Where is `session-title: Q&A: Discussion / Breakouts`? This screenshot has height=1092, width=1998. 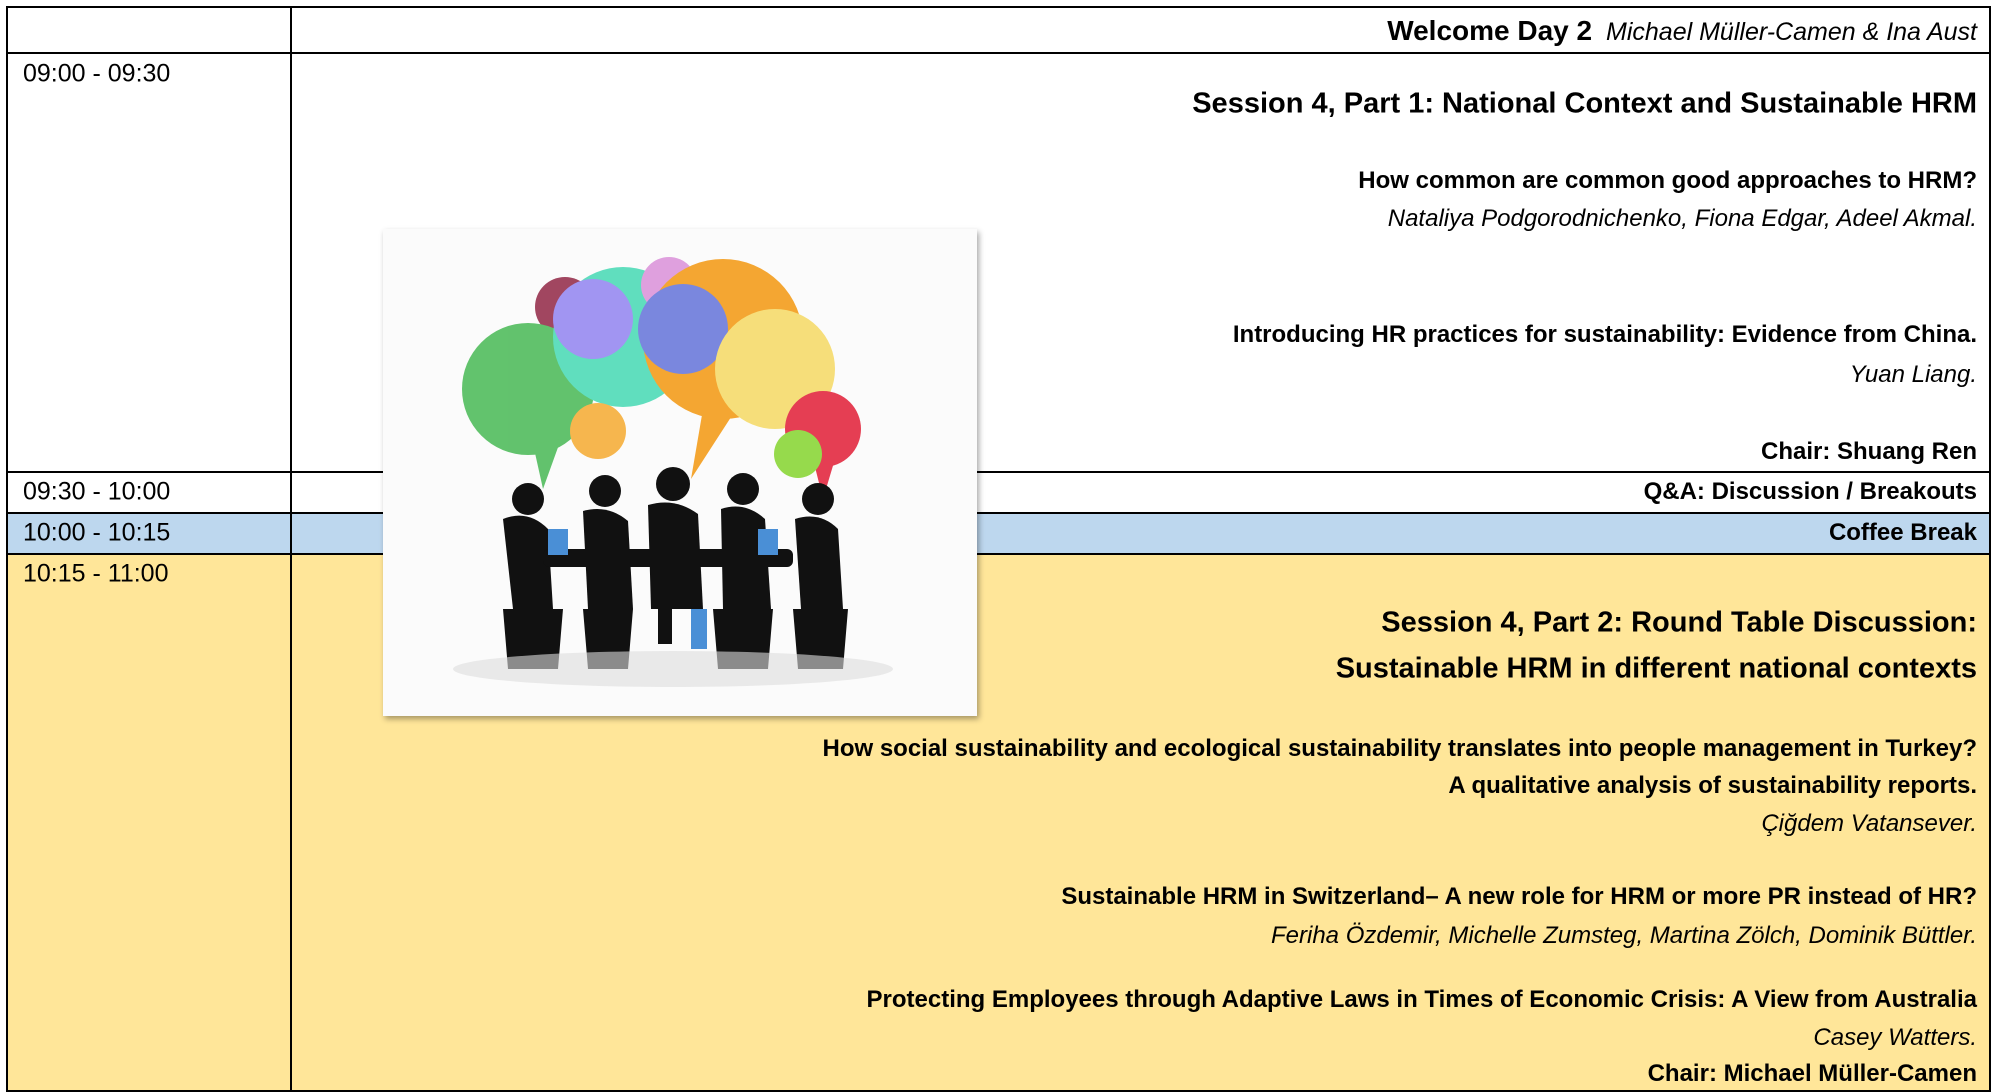
session-title: Q&A: Discussion / Breakouts is located at coordinates (1810, 491).